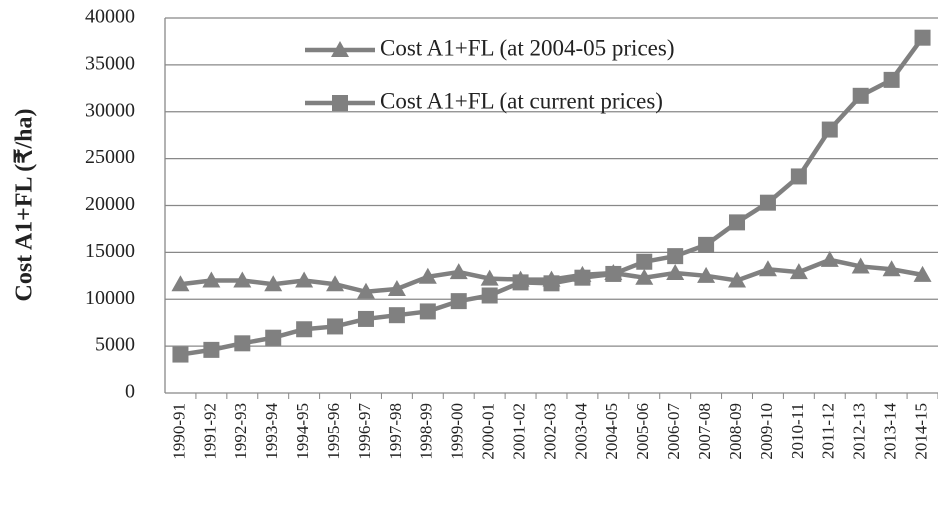 The image size is (938, 506). I want to click on legend-label: Cost A1+FL (at 2004-05 prices), so click(527, 47).